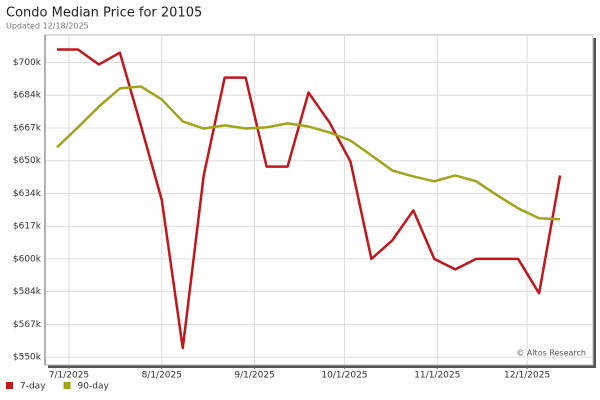 The width and height of the screenshot is (600, 400). Describe the element at coordinates (27, 96) in the screenshot. I see `y-tick-label: $684k` at that location.